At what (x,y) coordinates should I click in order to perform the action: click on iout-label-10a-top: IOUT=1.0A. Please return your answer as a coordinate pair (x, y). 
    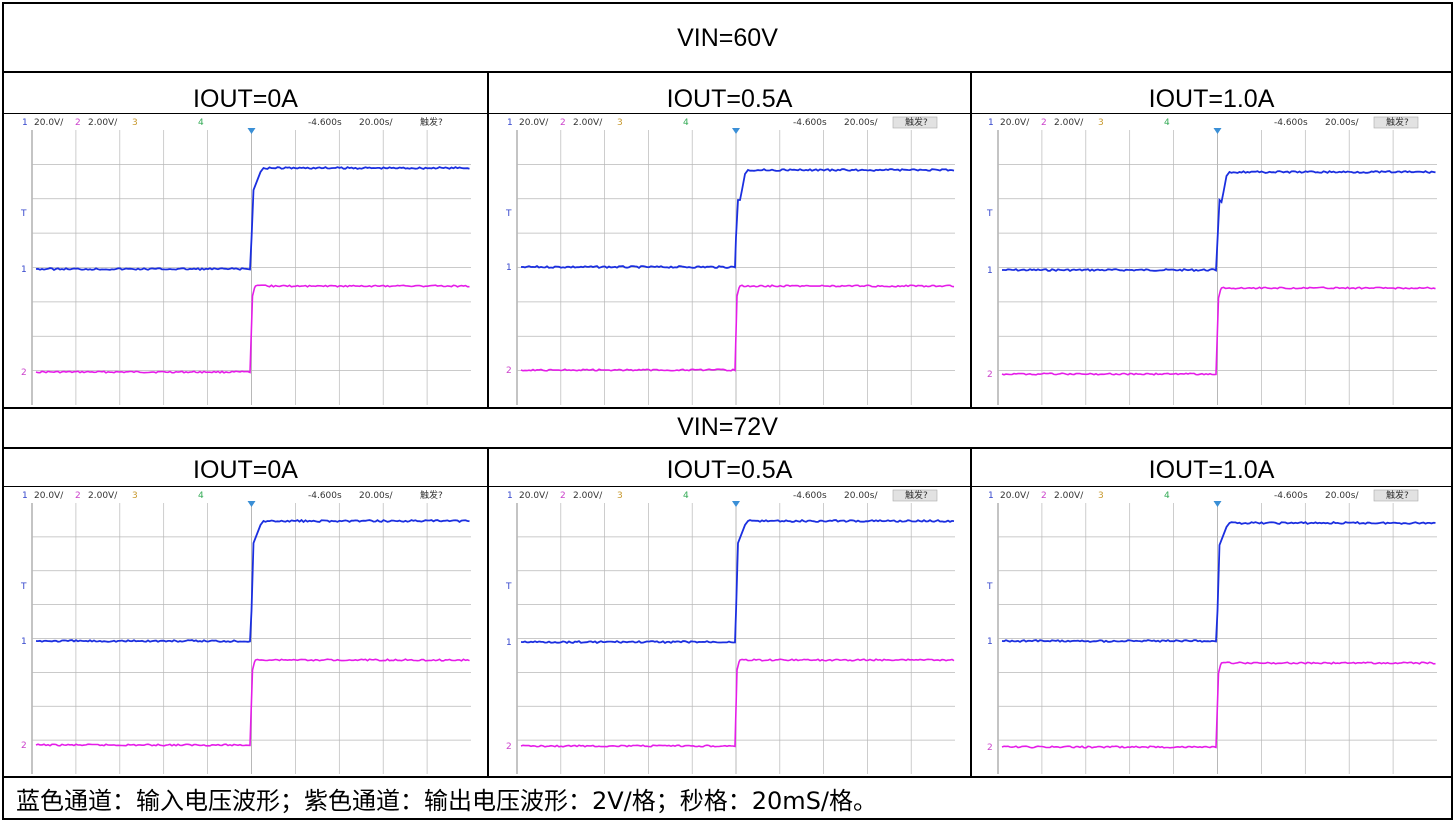
    Looking at the image, I should click on (1211, 99).